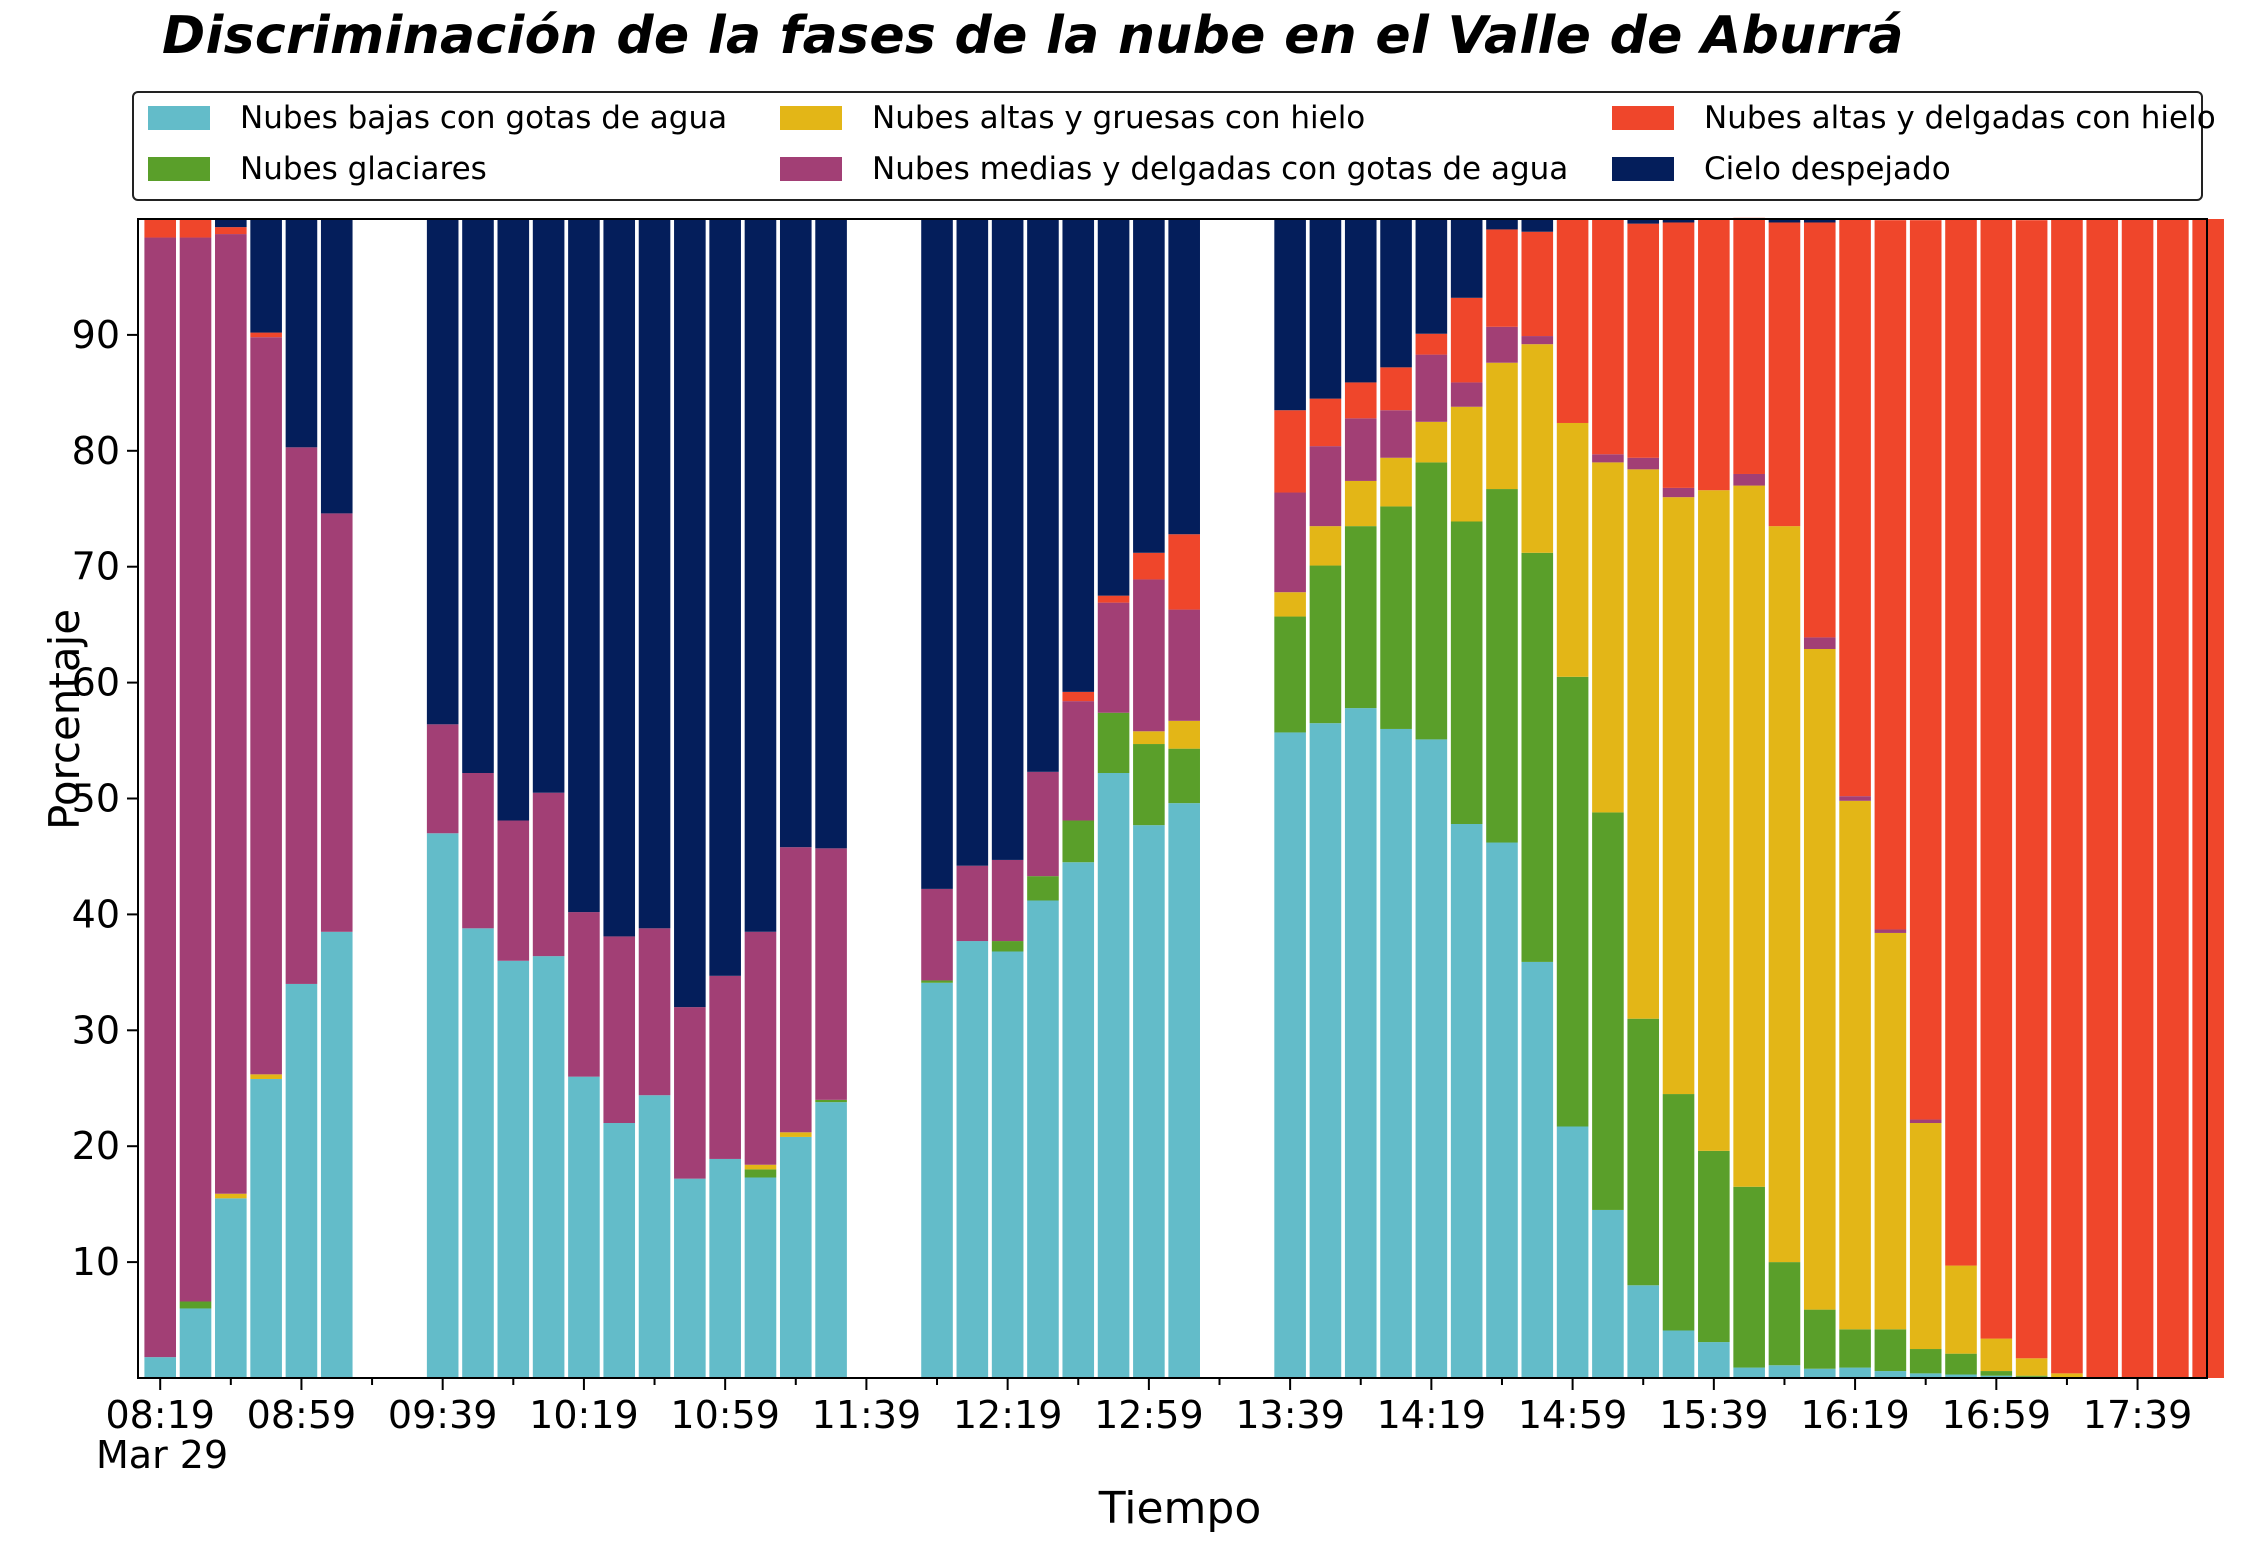 This screenshot has height=1559, width=2244. What do you see at coordinates (96, 914) in the screenshot?
I see `y-tick-label: 40` at bounding box center [96, 914].